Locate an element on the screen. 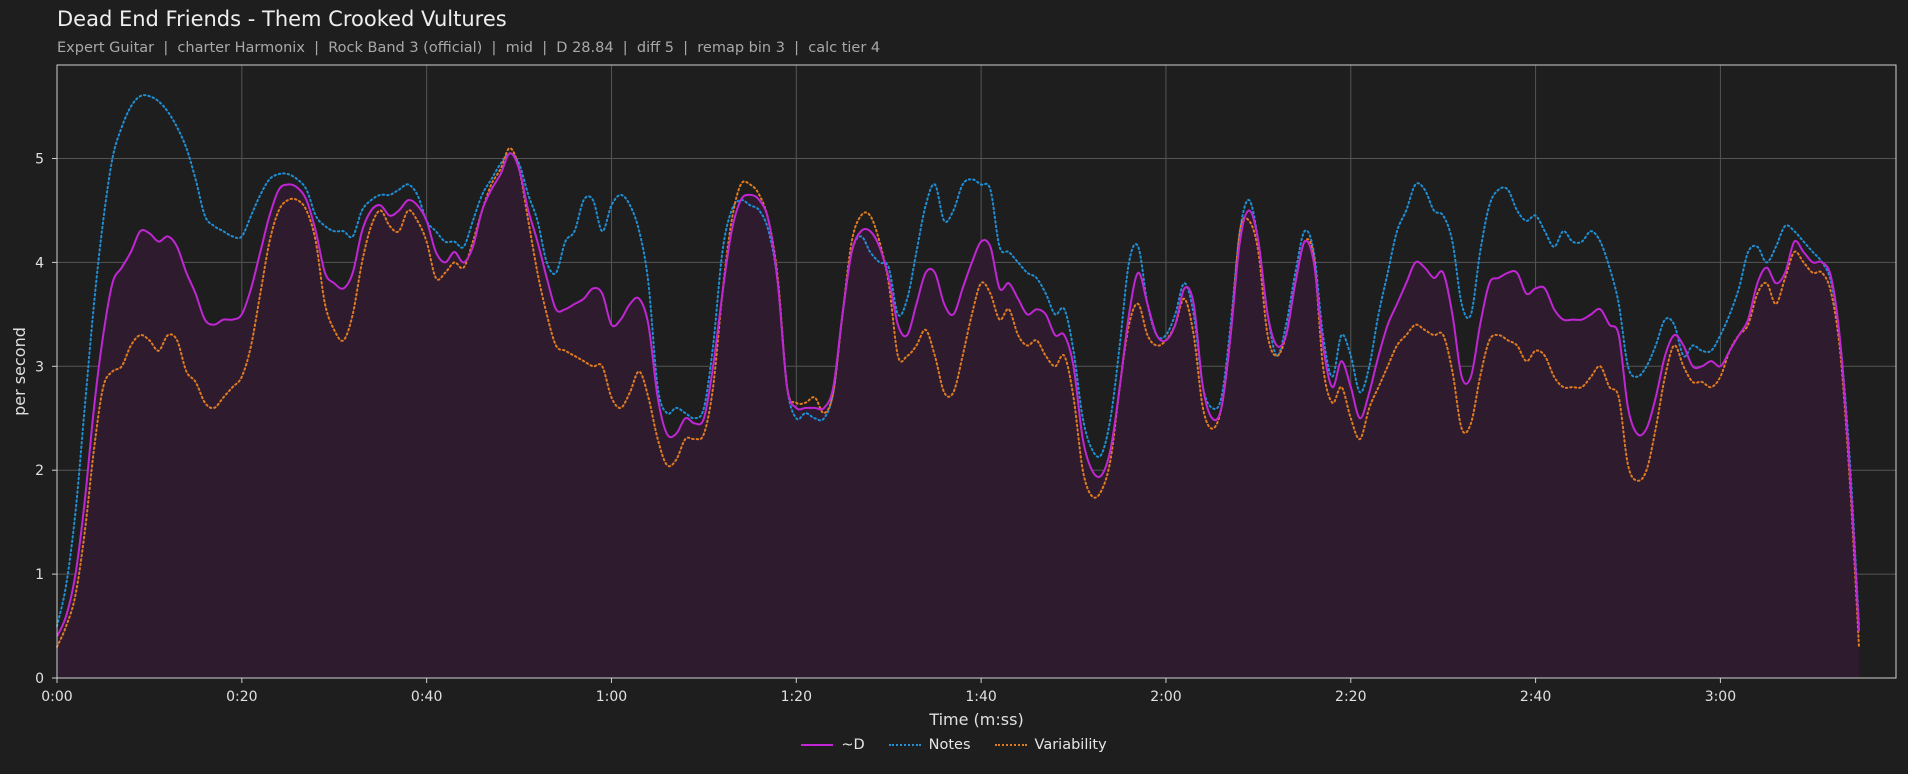  legend-swatch-notes is located at coordinates (904, 745).